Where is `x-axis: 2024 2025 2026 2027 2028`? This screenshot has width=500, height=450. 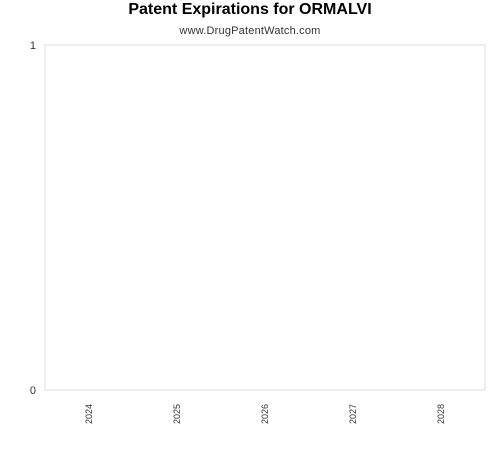 x-axis: 2024 2025 2026 2027 2028 is located at coordinates (265, 414).